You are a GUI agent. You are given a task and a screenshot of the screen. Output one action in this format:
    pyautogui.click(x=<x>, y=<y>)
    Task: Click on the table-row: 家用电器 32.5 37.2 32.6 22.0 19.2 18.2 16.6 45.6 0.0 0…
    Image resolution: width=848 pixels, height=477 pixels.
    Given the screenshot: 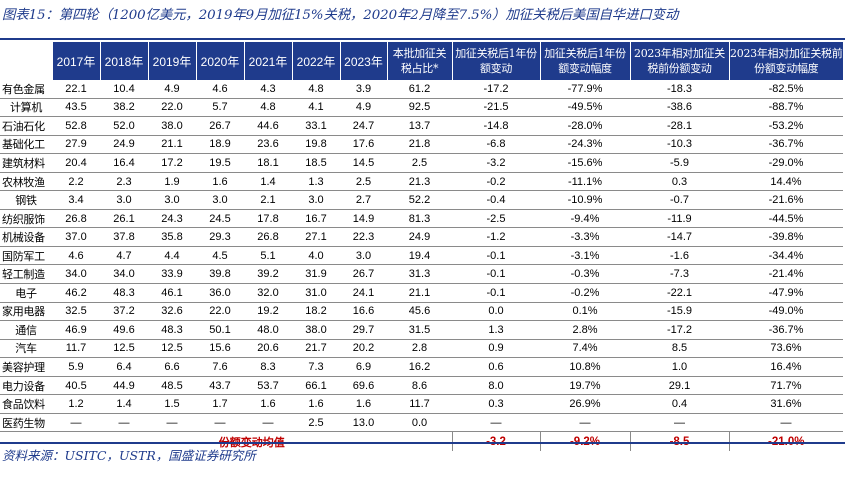 What is the action you would take?
    pyautogui.click(x=421, y=312)
    